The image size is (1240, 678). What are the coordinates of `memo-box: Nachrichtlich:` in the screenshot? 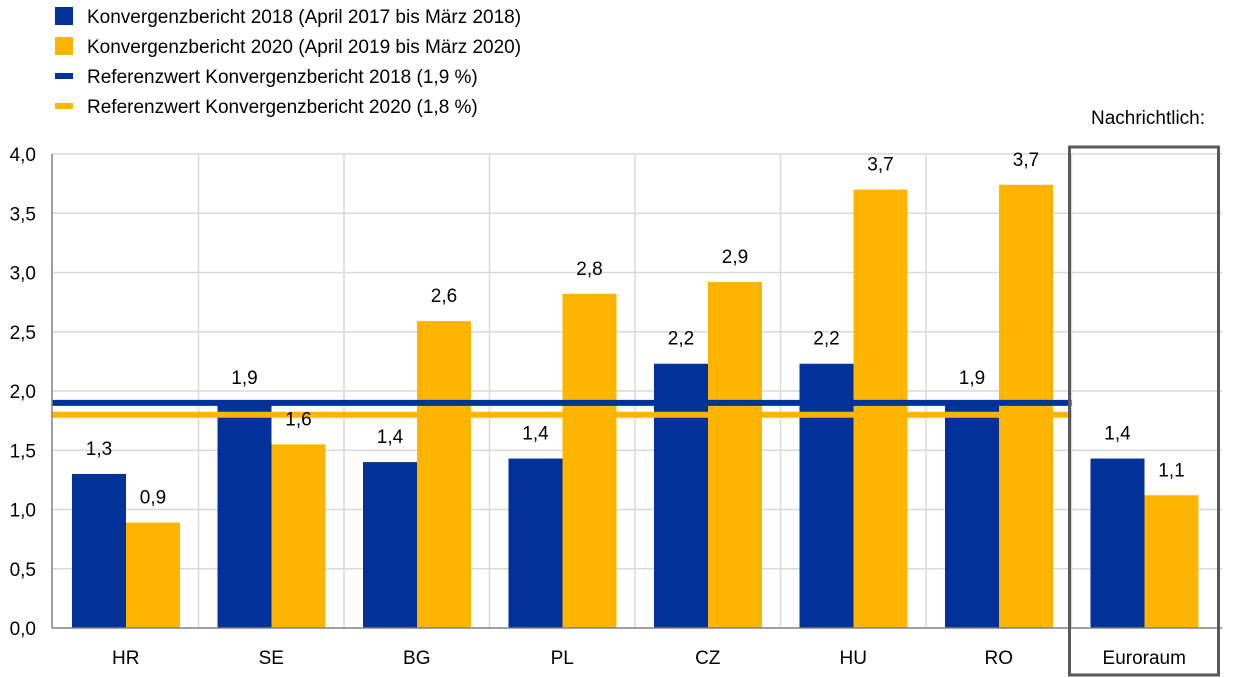 It's located at (1144, 392).